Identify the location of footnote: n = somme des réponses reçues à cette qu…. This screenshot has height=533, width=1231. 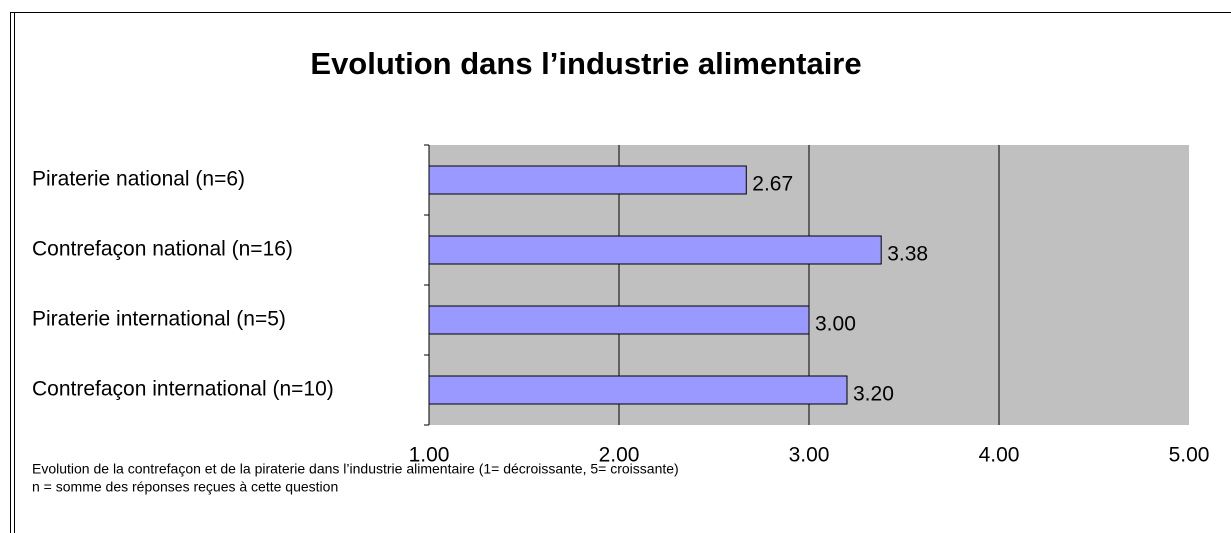
(185, 487).